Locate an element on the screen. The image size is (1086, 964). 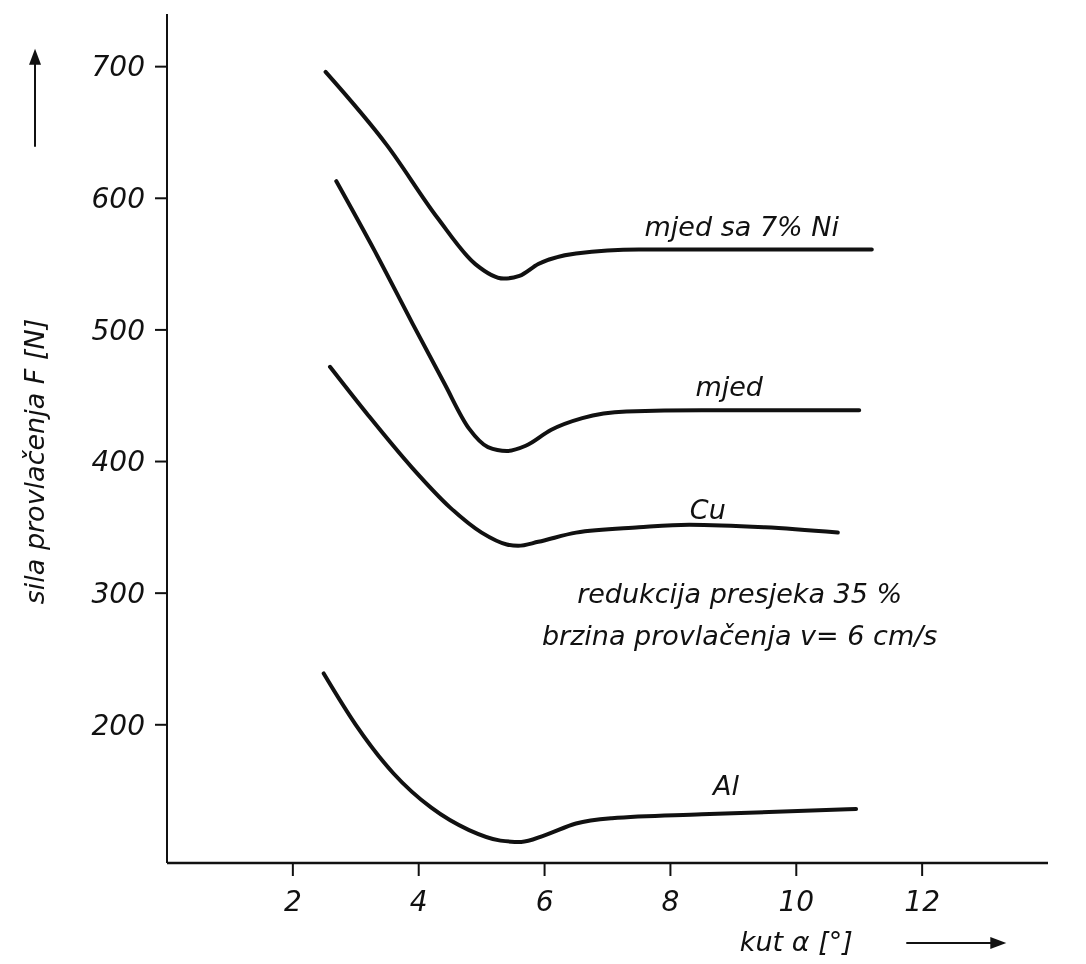
series-label: Al is located at coordinates (725, 786).